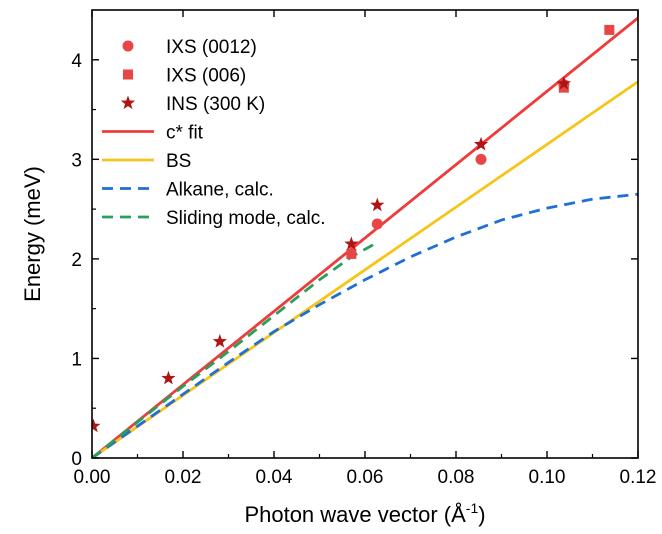 This screenshot has width=662, height=534. Describe the element at coordinates (355, 514) in the screenshot. I see `x-axis-title-main: Photon wave vector (Å` at that location.